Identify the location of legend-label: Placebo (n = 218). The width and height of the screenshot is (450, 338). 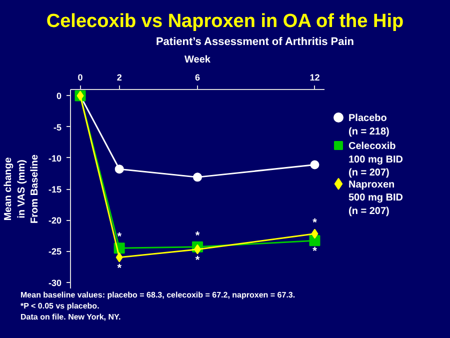
(369, 125).